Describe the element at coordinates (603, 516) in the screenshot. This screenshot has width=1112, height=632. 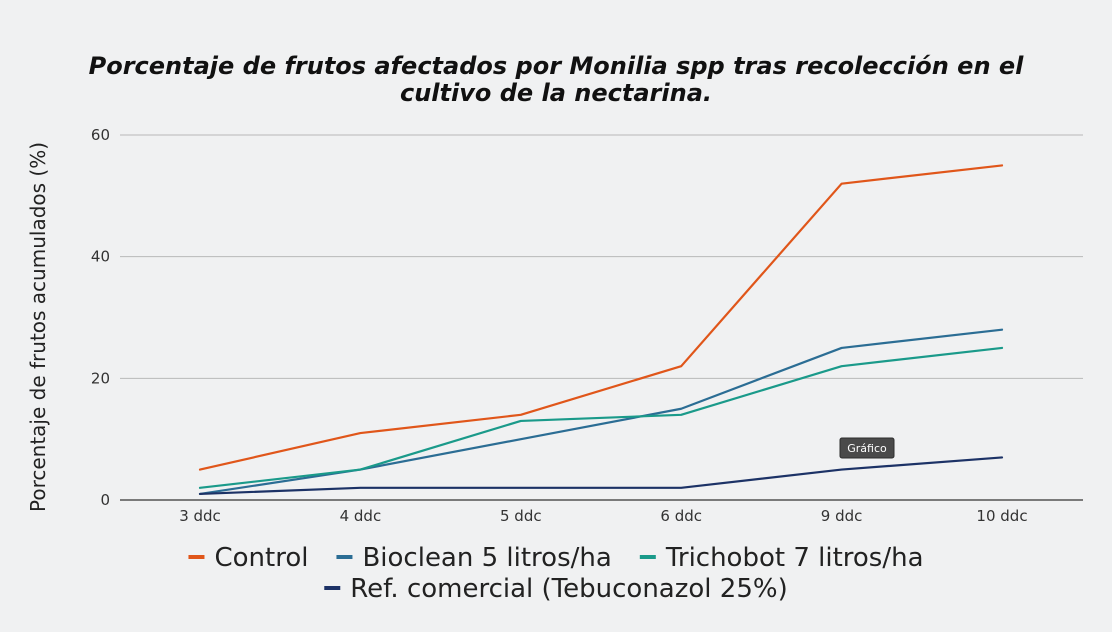
I see `x-axis-ticks: 3 ddc 4 ddc 5 ddc 6 ddc 9 ddc 10 ddc` at that location.